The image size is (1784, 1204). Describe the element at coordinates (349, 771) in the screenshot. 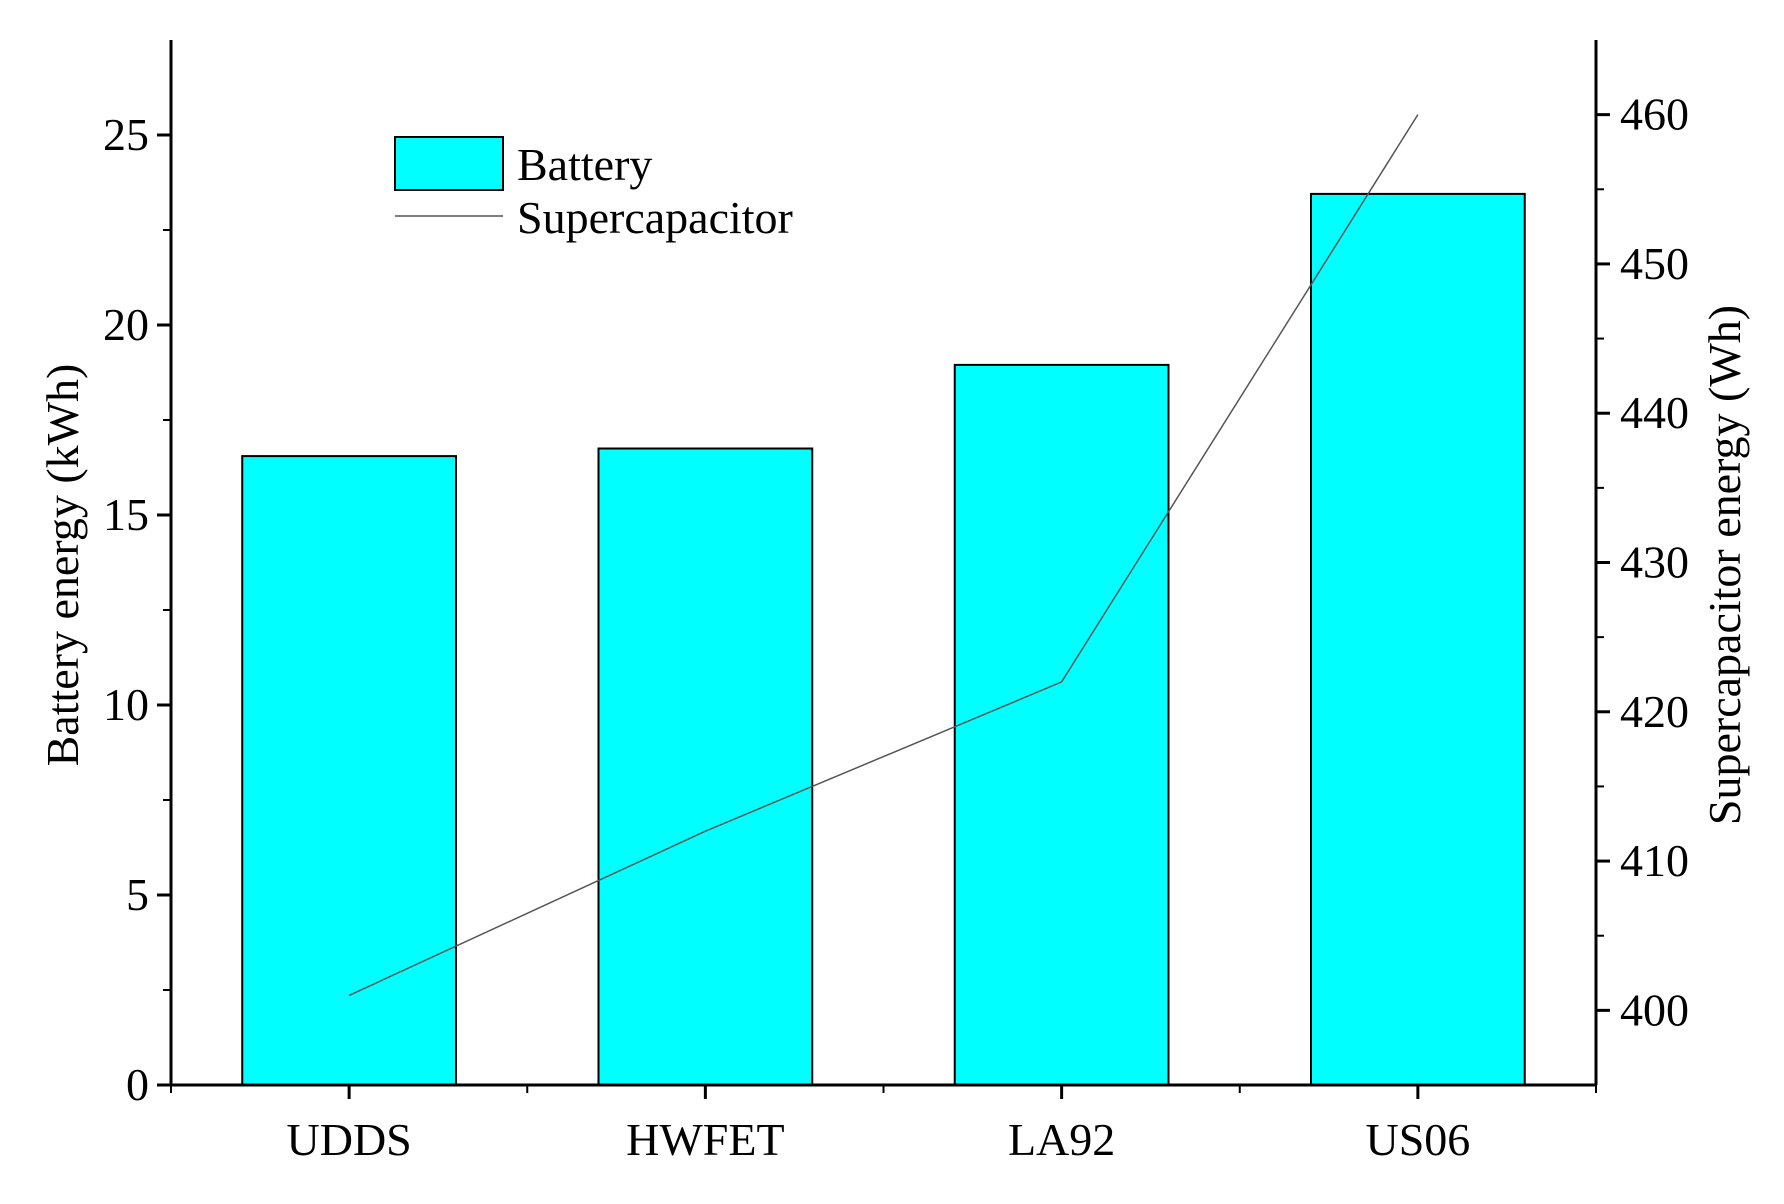

I see `bar-udds` at that location.